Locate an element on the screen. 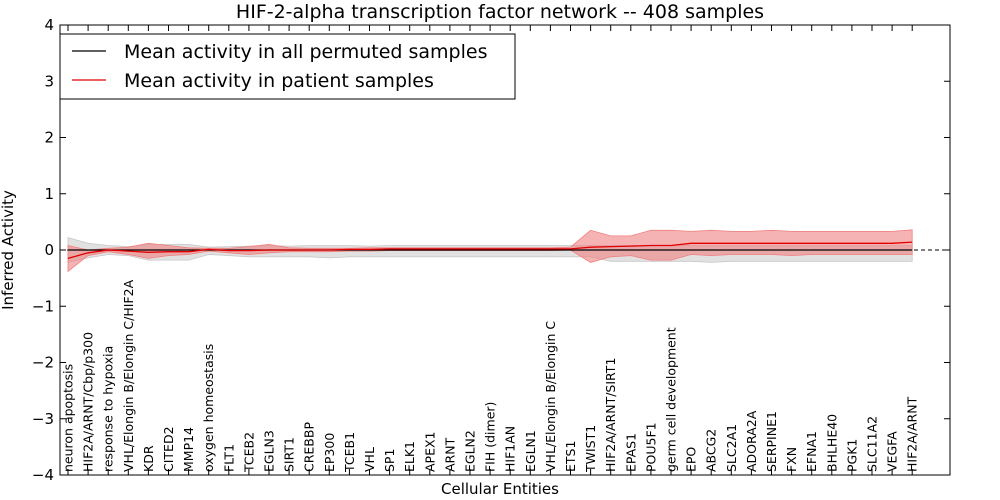 Image resolution: width=1000 pixels, height=500 pixels. x-tick-label: VHL/Elongin B/Elongin C is located at coordinates (550, 396).